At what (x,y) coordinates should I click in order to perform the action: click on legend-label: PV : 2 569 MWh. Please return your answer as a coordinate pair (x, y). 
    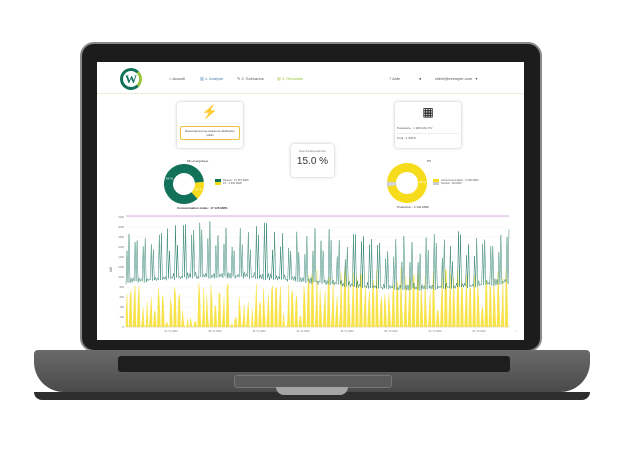
    Looking at the image, I should click on (232, 184).